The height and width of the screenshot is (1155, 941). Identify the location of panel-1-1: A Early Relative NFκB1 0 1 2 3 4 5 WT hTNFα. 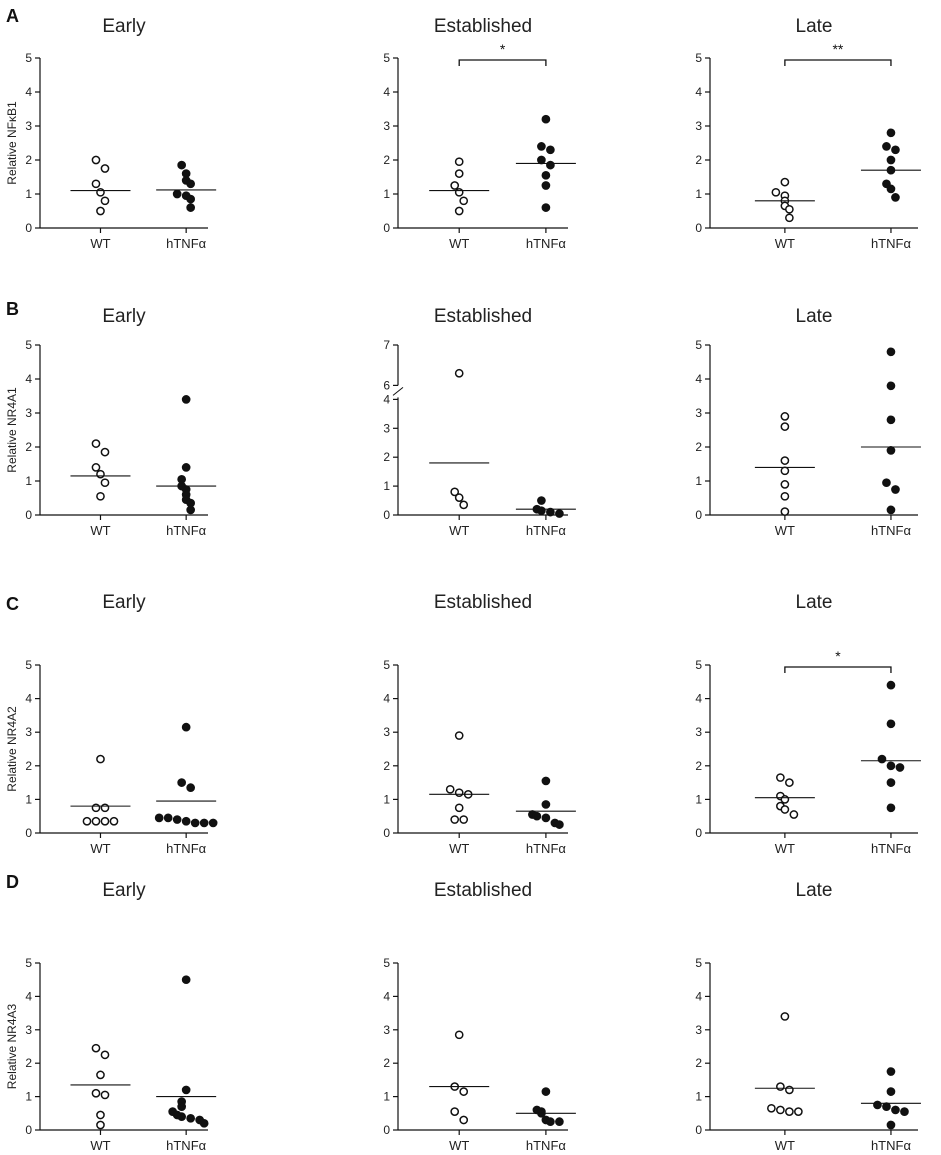
(111, 128).